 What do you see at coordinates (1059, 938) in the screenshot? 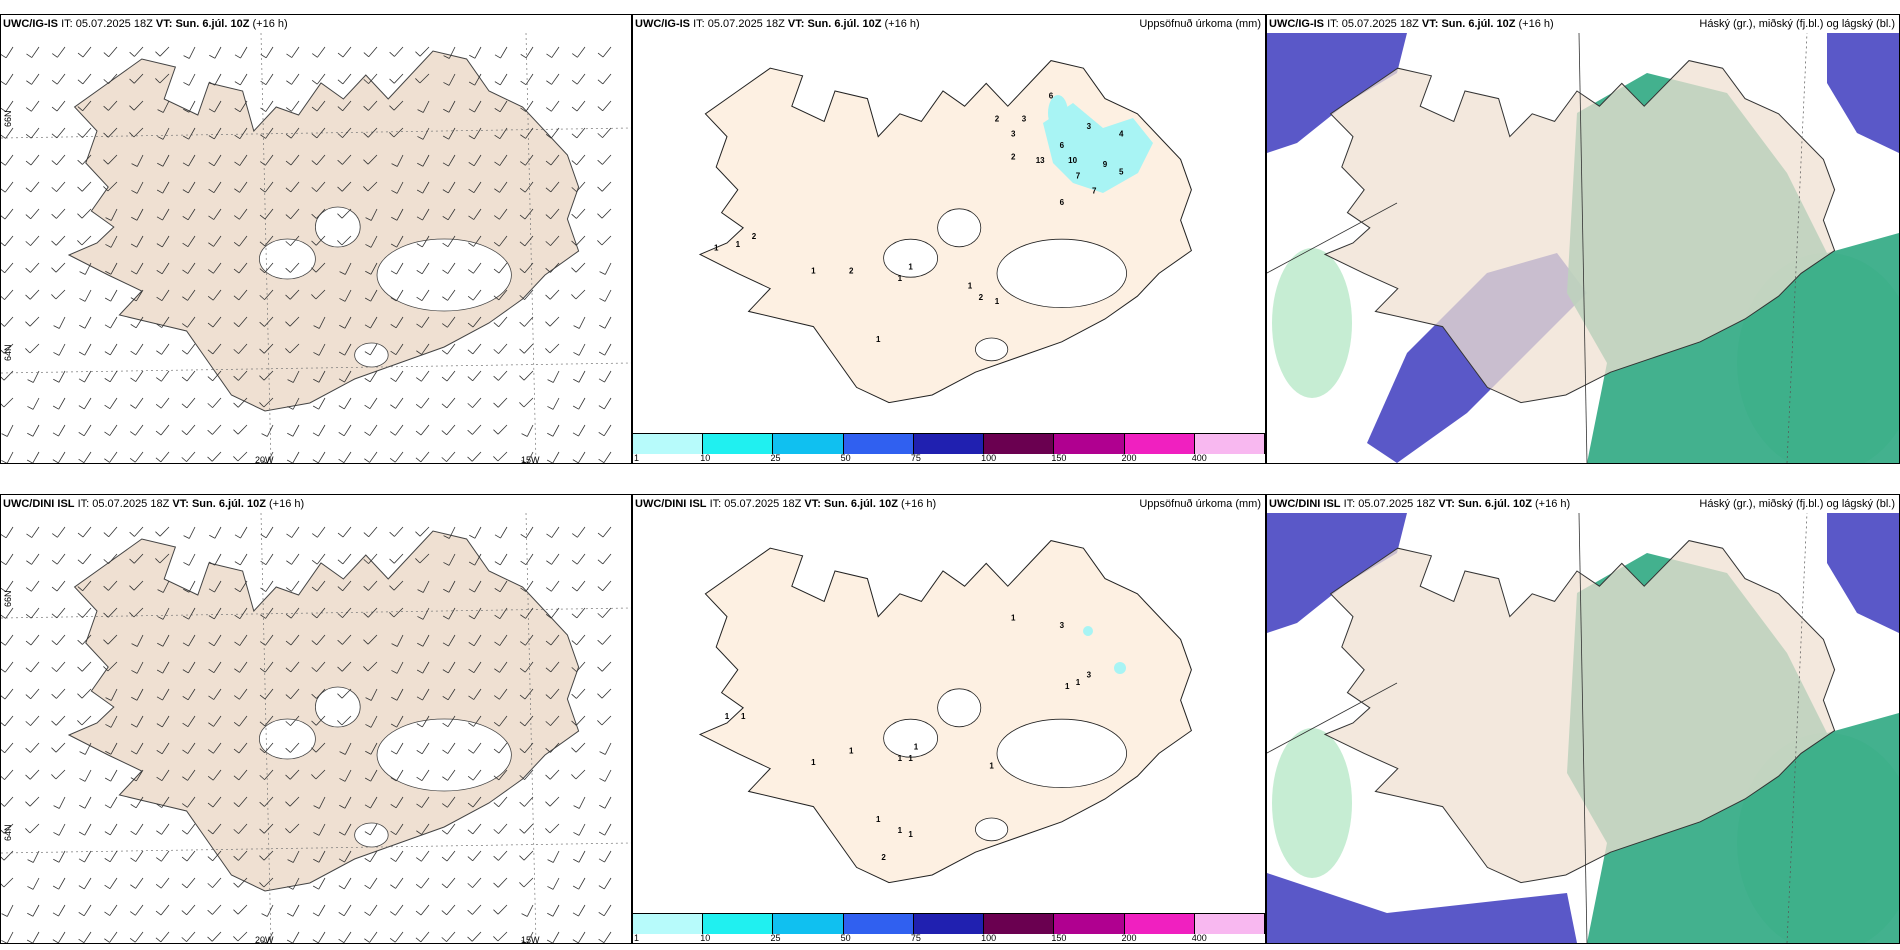
I see `colorbar-tick-label: 150` at bounding box center [1059, 938].